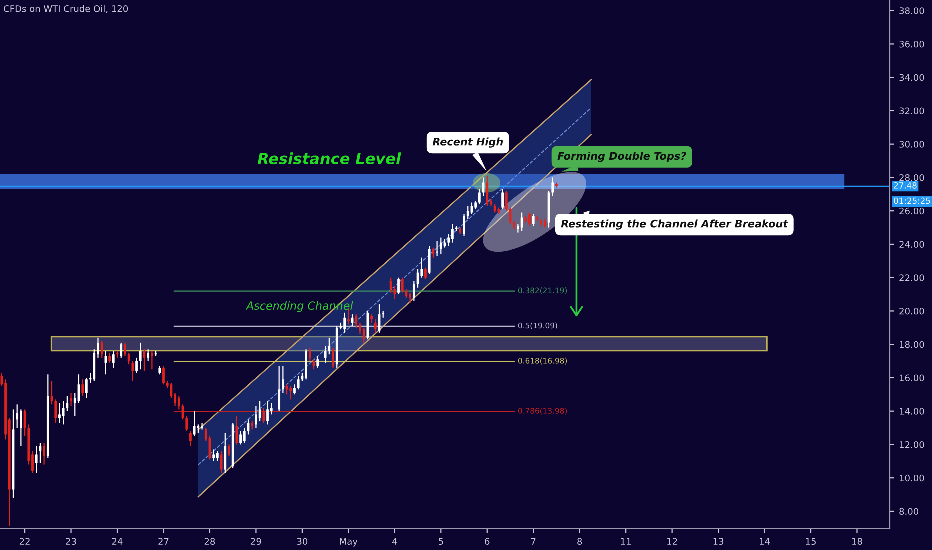 The height and width of the screenshot is (550, 932). Describe the element at coordinates (674, 225) in the screenshot. I see `annotation: Restesting the Channel After Breakout` at that location.